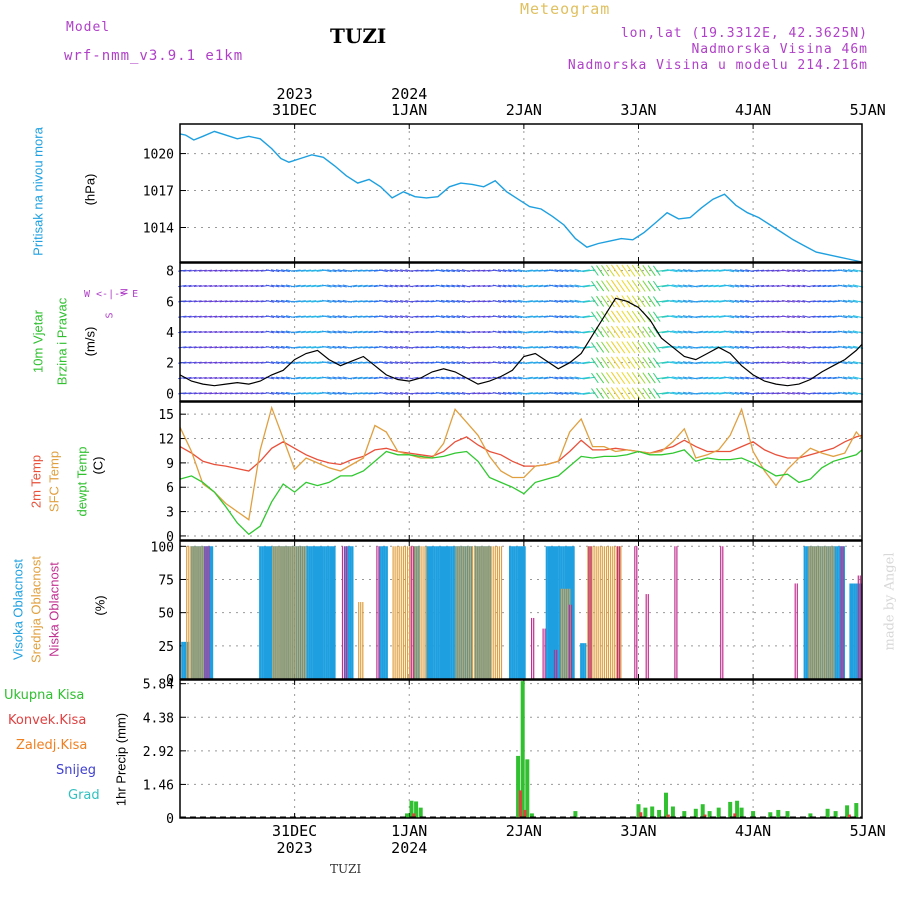  What do you see at coordinates (158, 229) in the screenshot?
I see `ytick-label: 1014` at bounding box center [158, 229].